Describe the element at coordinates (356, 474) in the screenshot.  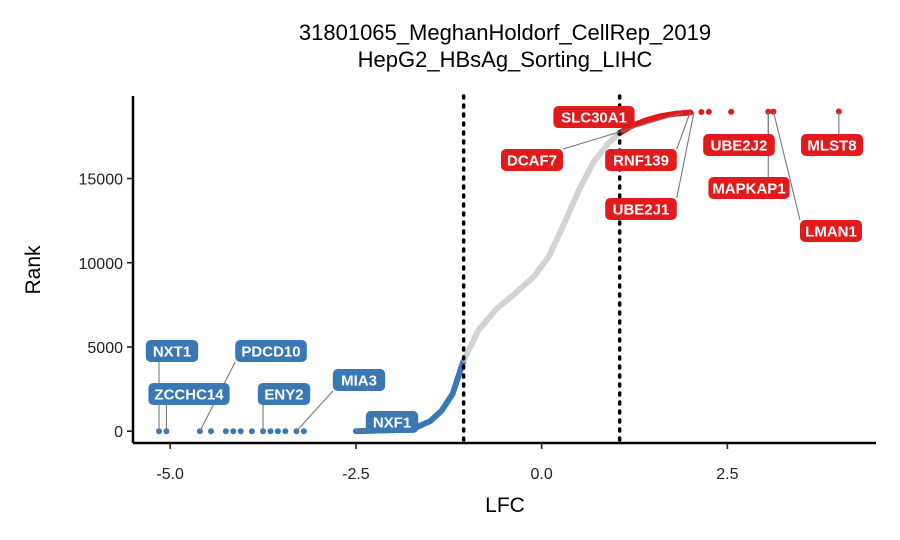
I see `x-tick-label: -2.5` at that location.